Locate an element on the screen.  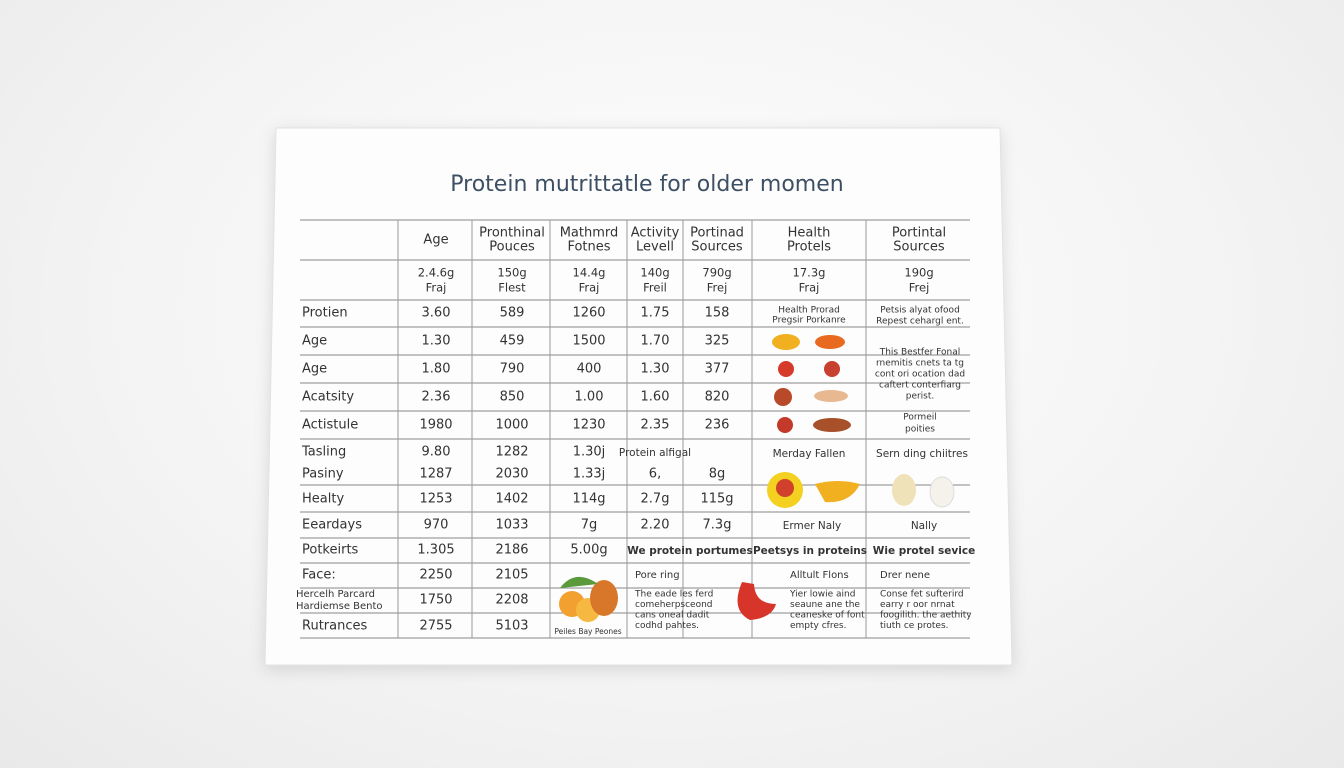
cell: 1.70 is located at coordinates (655, 341).